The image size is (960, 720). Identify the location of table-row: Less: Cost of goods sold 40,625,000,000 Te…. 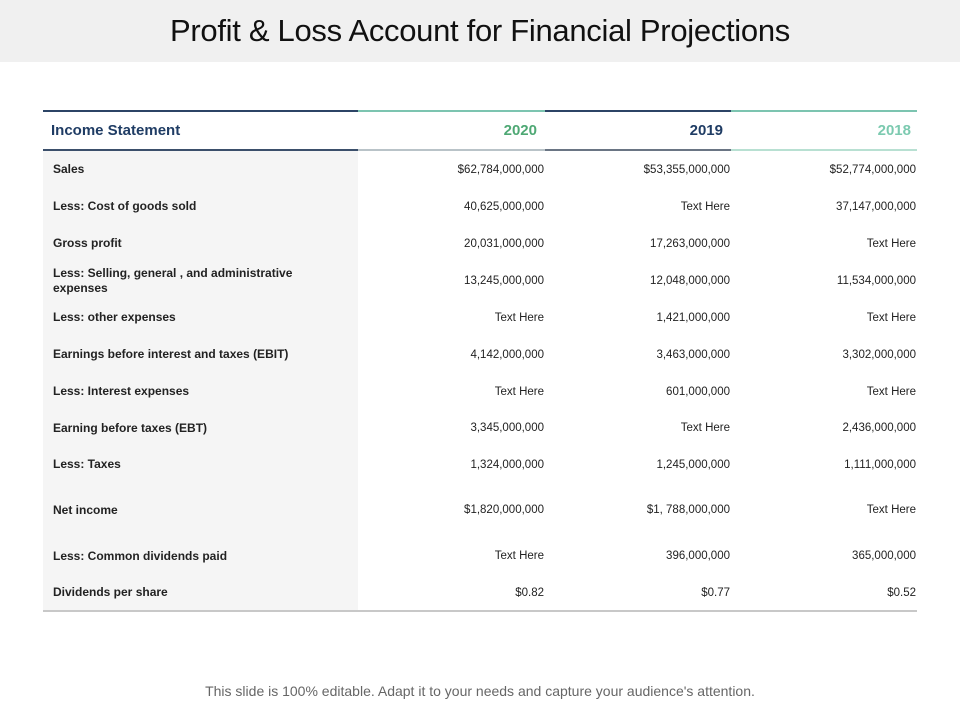
(480, 206).